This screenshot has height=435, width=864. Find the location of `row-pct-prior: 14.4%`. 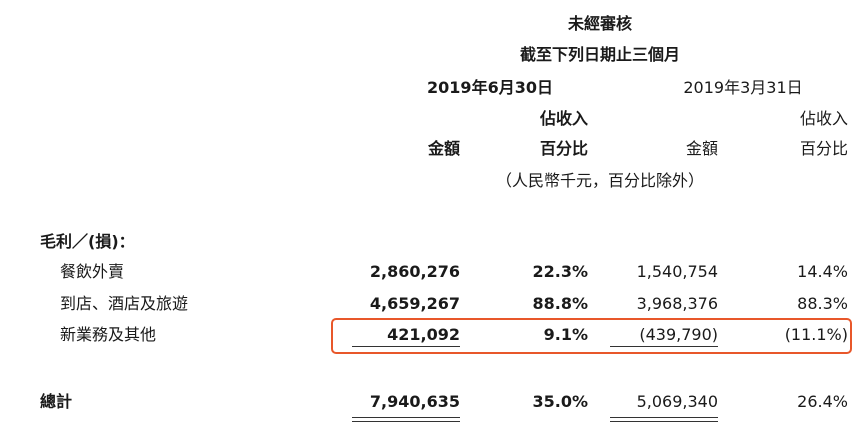

row-pct-prior: 14.4% is located at coordinates (822, 271).